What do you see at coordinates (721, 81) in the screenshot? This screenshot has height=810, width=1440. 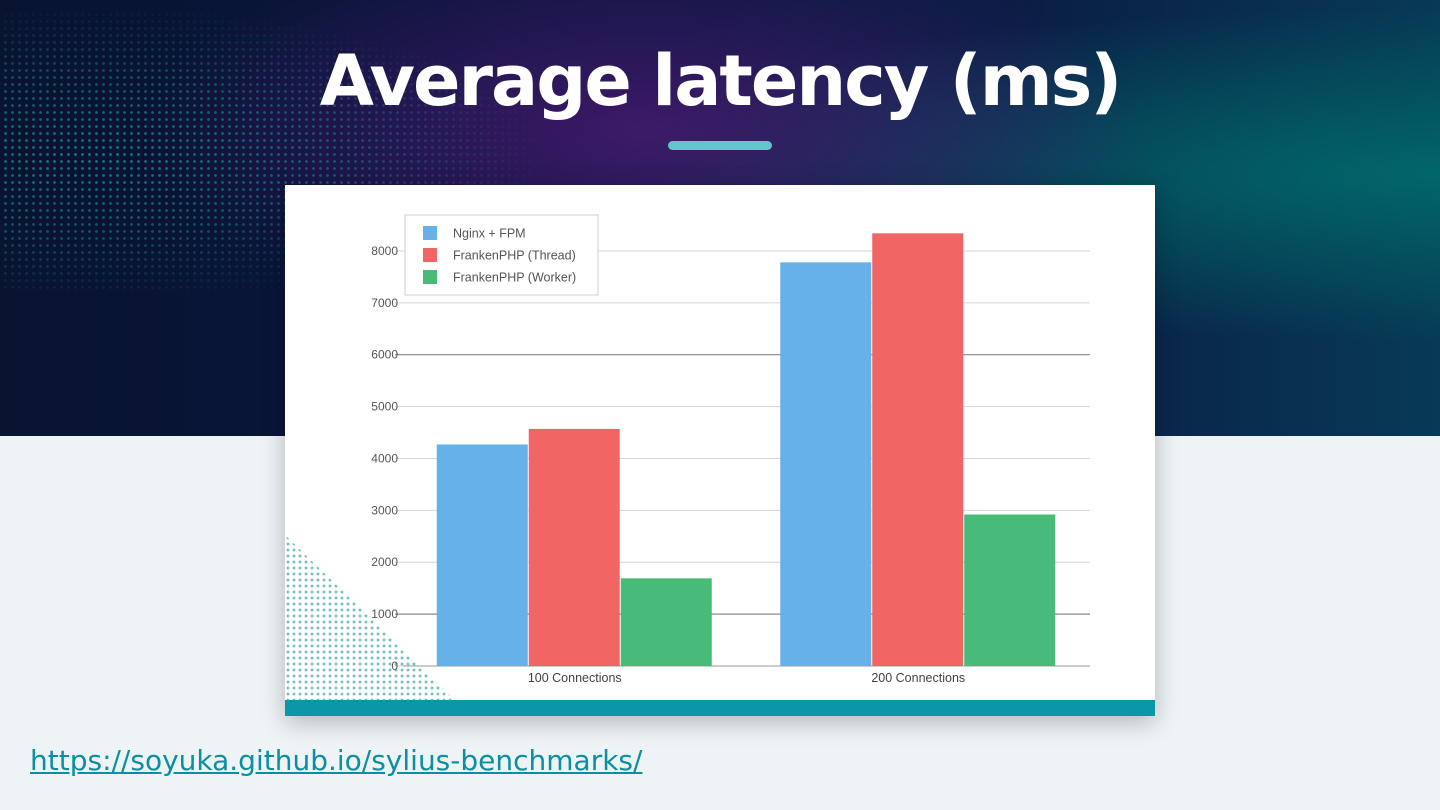 I see `slide-title: Average latency (ms)` at bounding box center [721, 81].